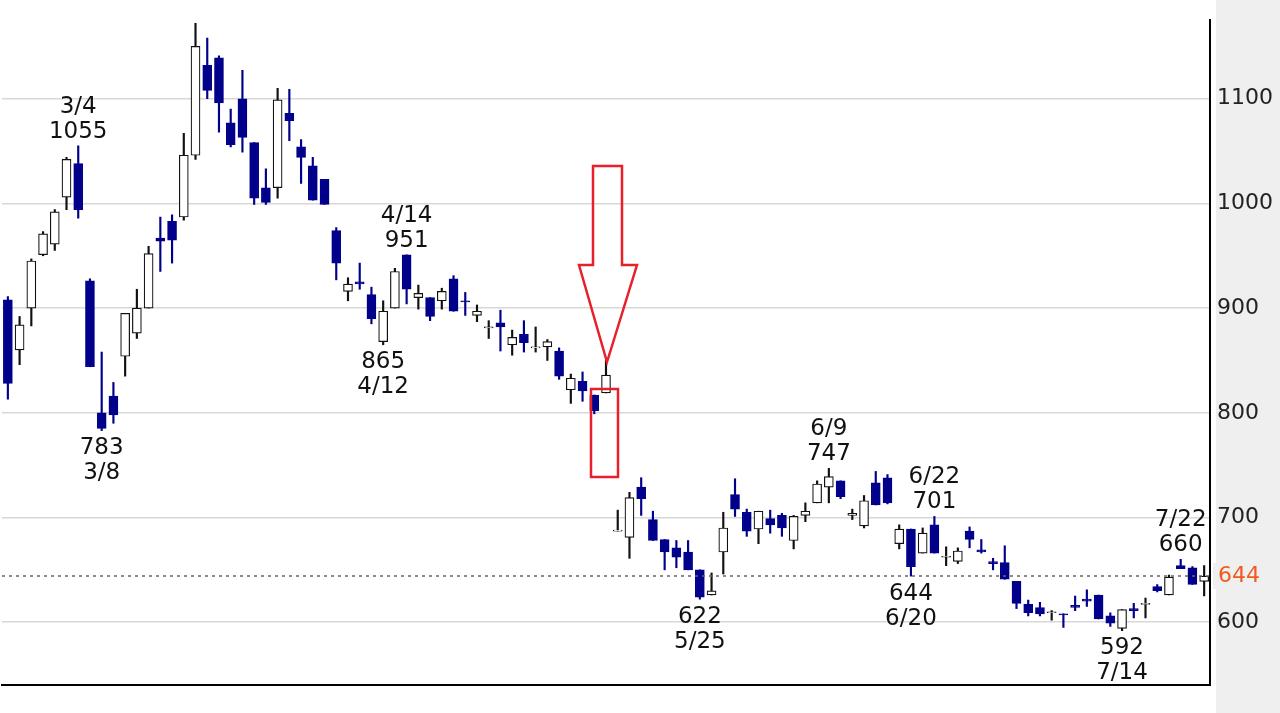  I want to click on annotation: 6/9 747, so click(828, 440).